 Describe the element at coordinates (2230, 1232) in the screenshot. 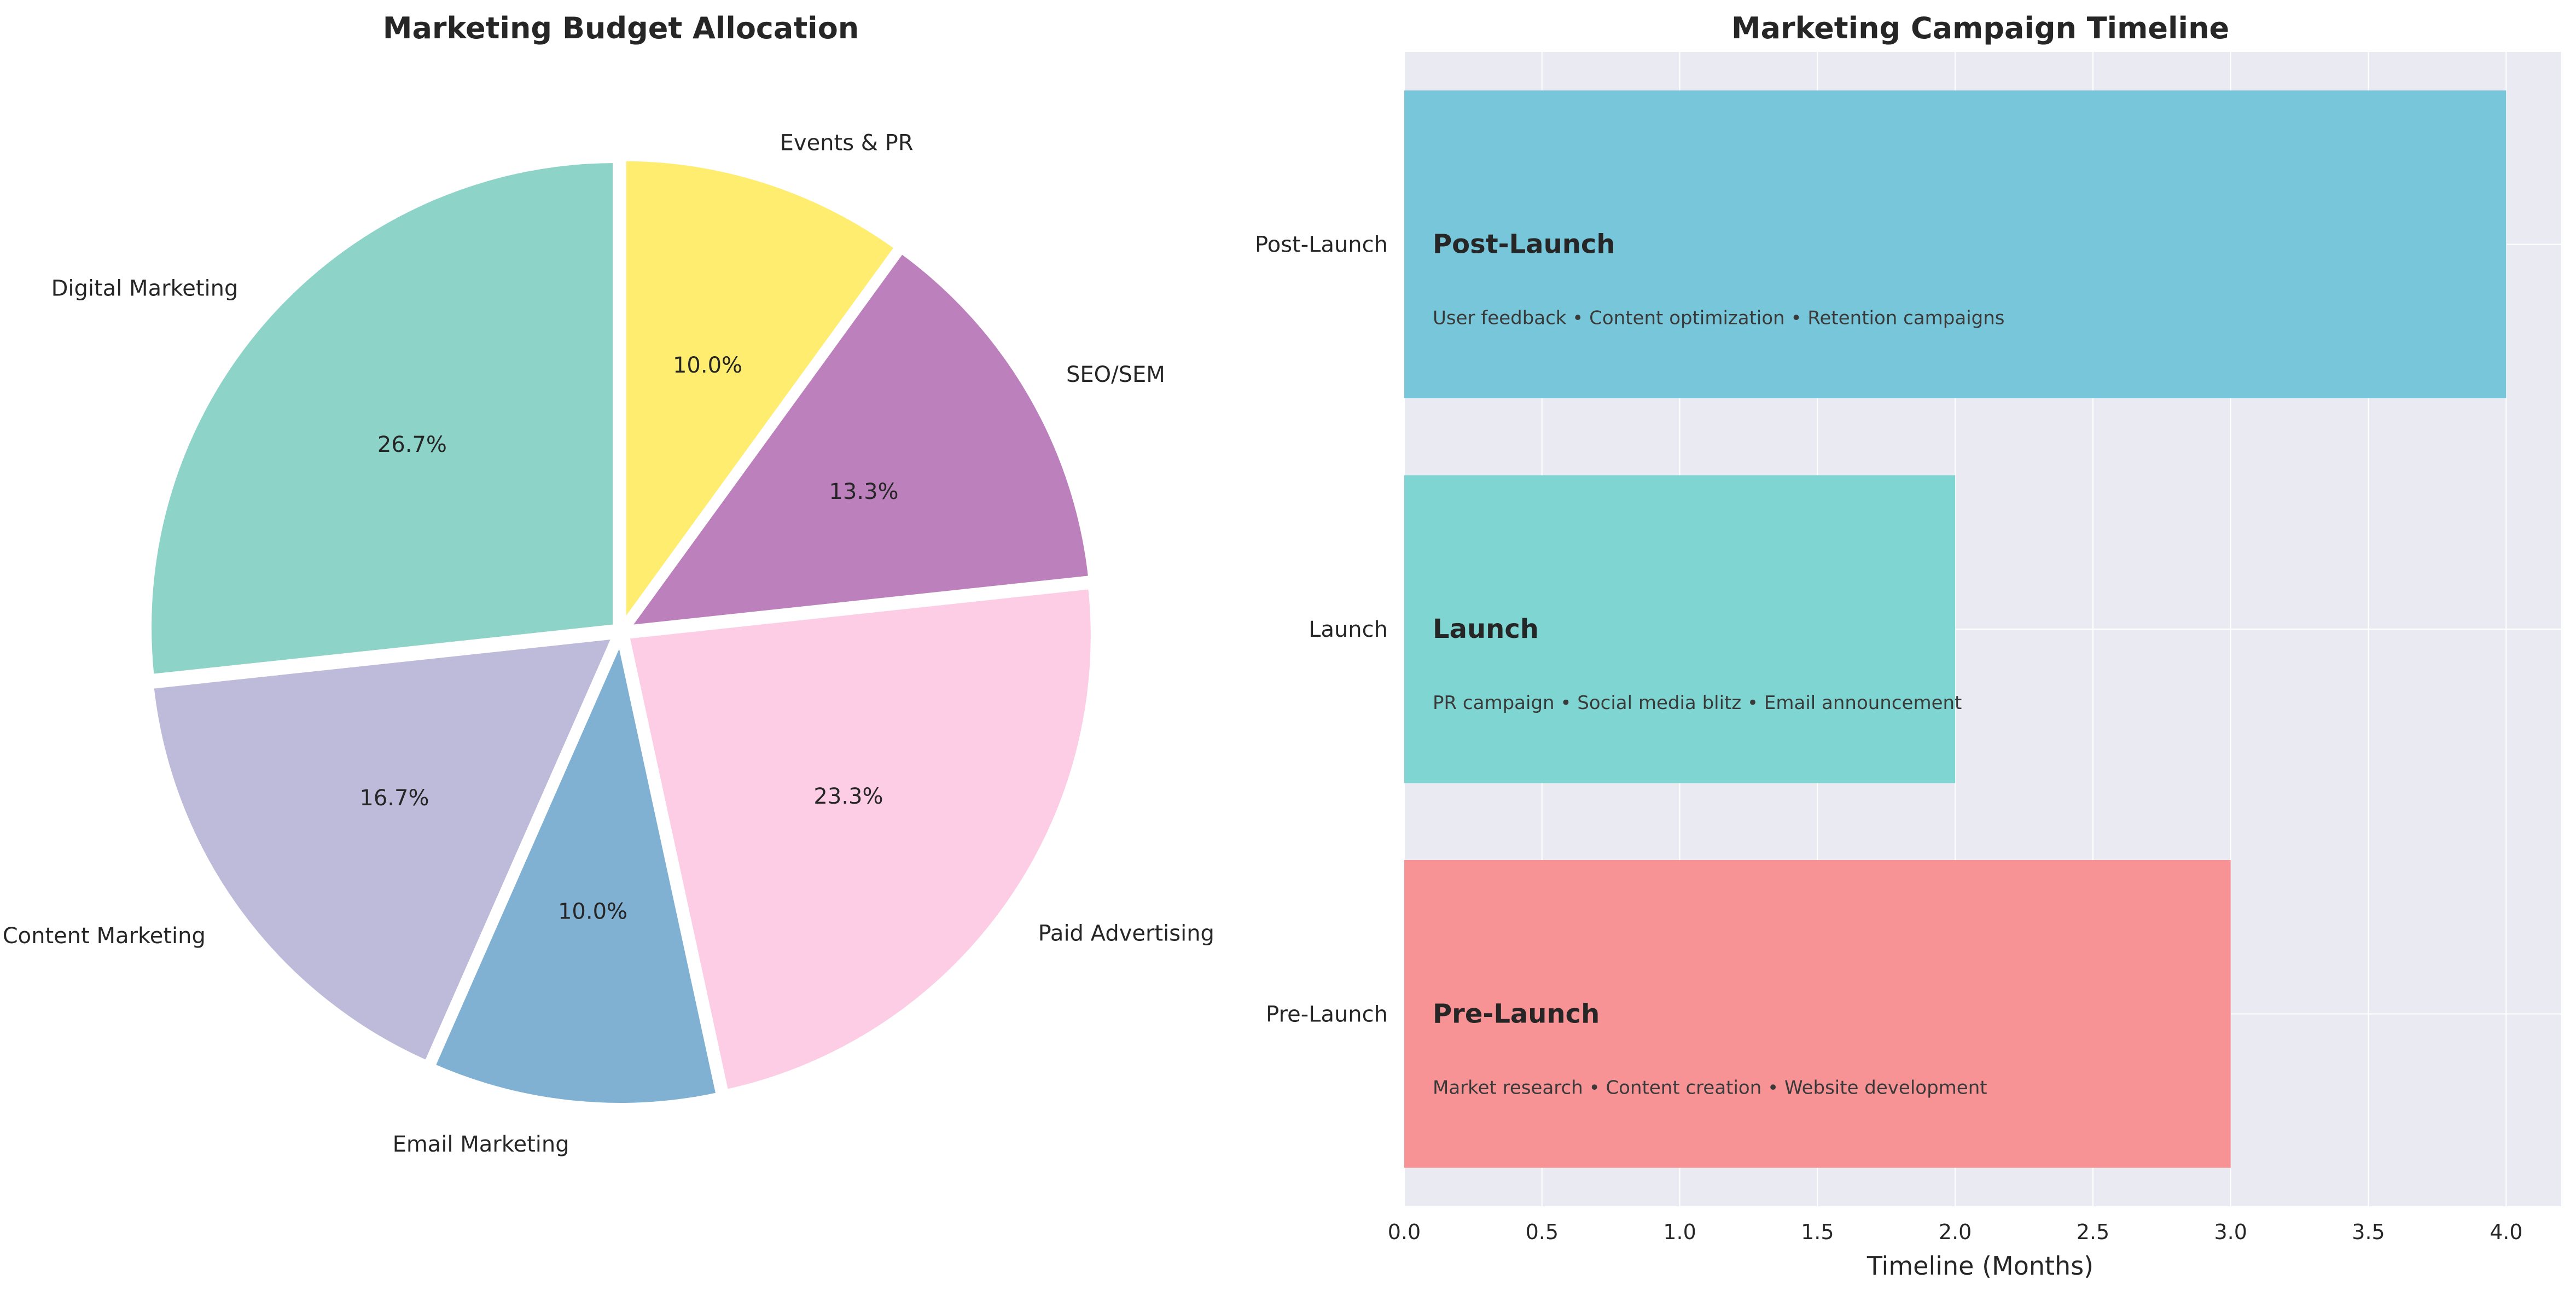

I see `x-tick-label: 3.0` at that location.